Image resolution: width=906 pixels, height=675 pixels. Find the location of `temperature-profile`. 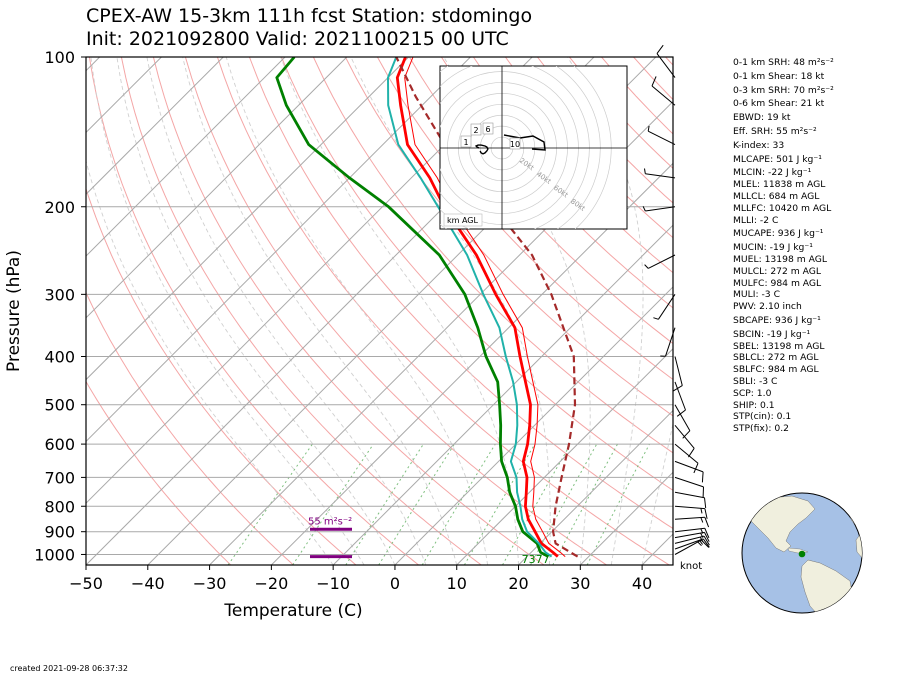

temperature-profile is located at coordinates (477, 307).